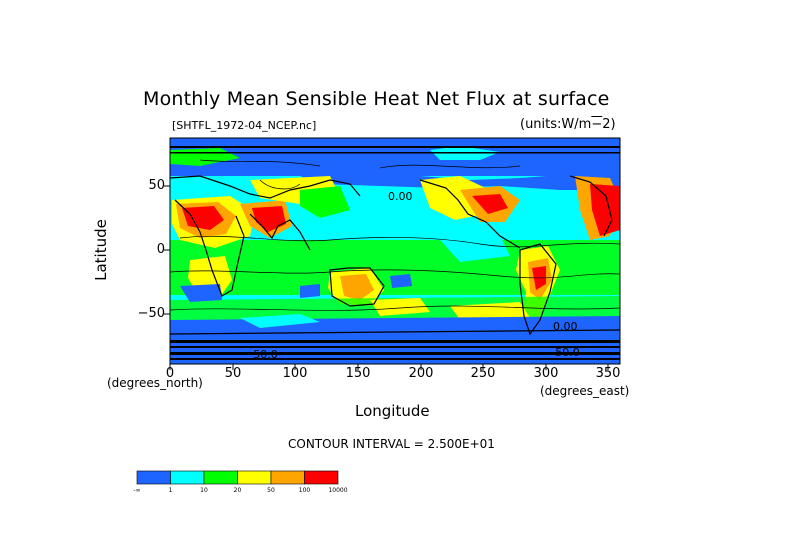  Describe the element at coordinates (358, 373) in the screenshot. I see `x-tick-label: 150` at that location.